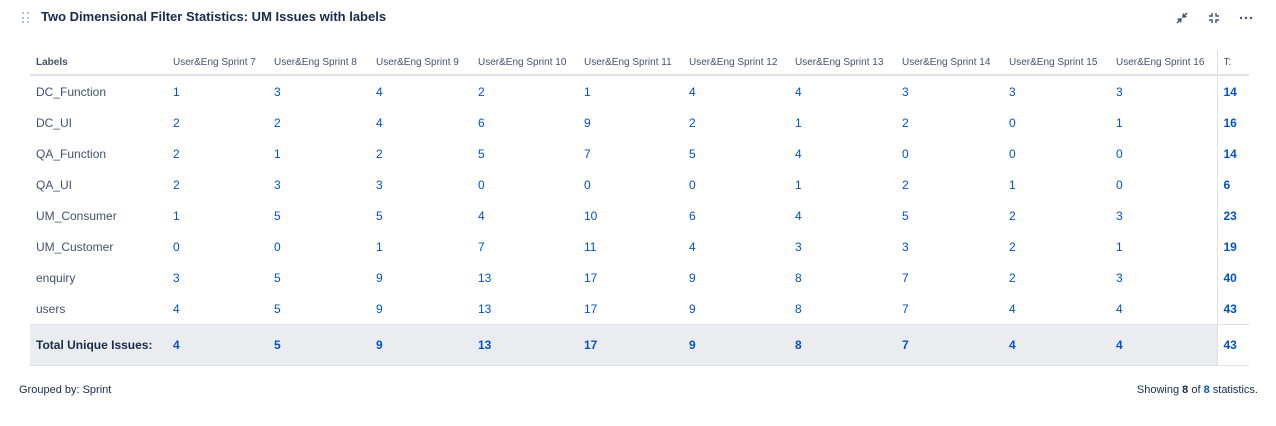 The image size is (1276, 426). I want to click on count-cell: 11, so click(590, 246).